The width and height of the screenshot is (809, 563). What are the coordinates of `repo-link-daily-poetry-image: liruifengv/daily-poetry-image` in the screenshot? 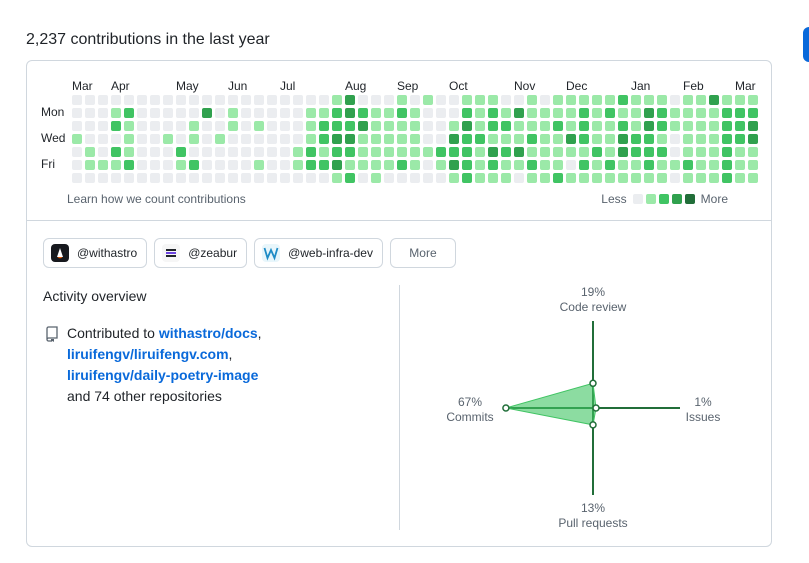 It's located at (163, 375).